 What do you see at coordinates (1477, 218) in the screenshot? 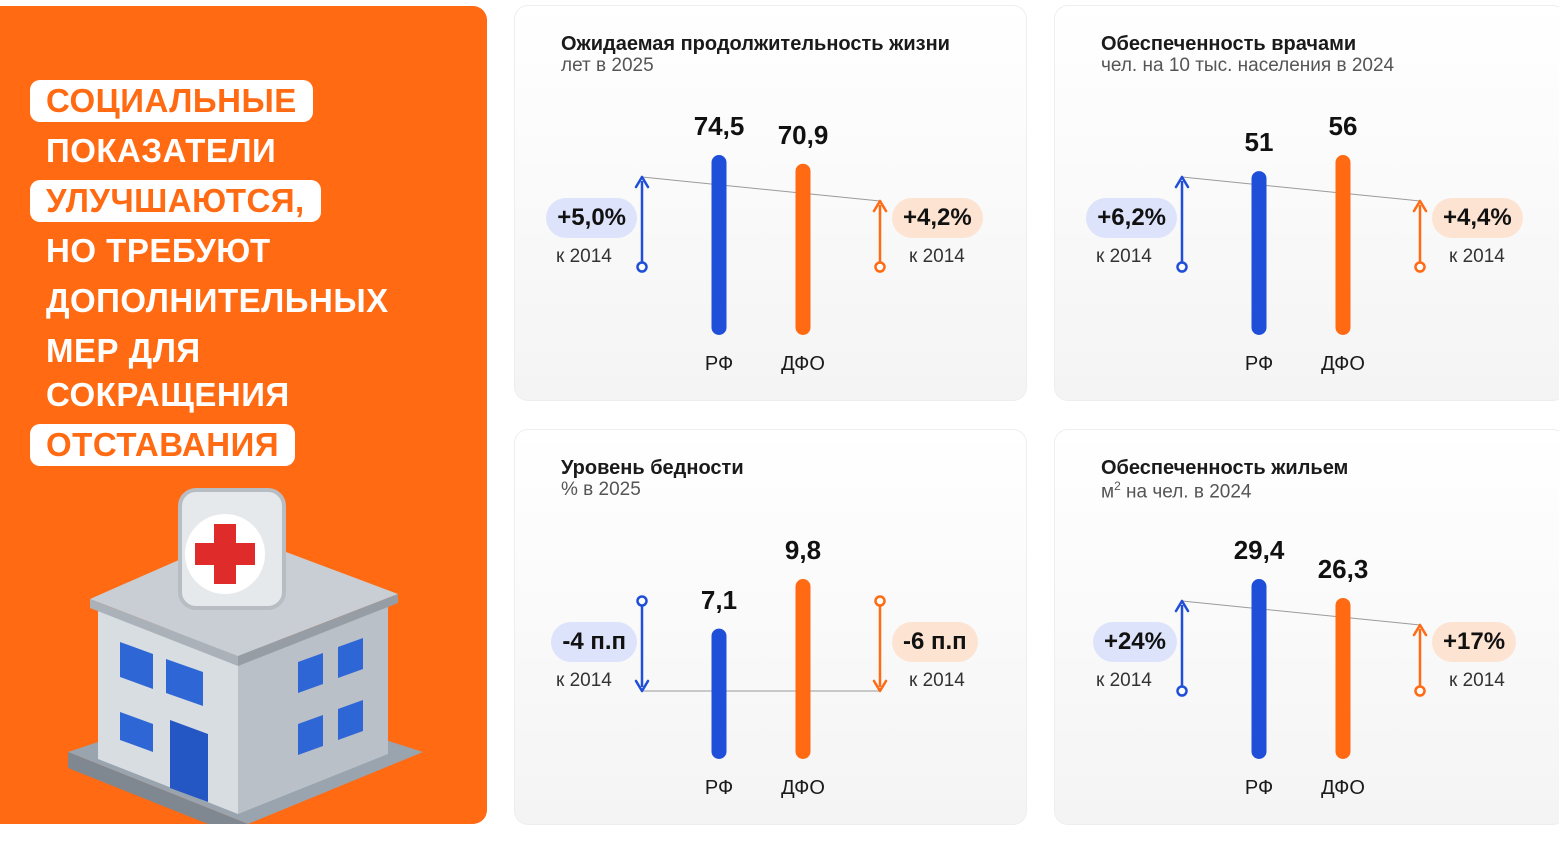
I see `change-pill: +4,4%` at bounding box center [1477, 218].